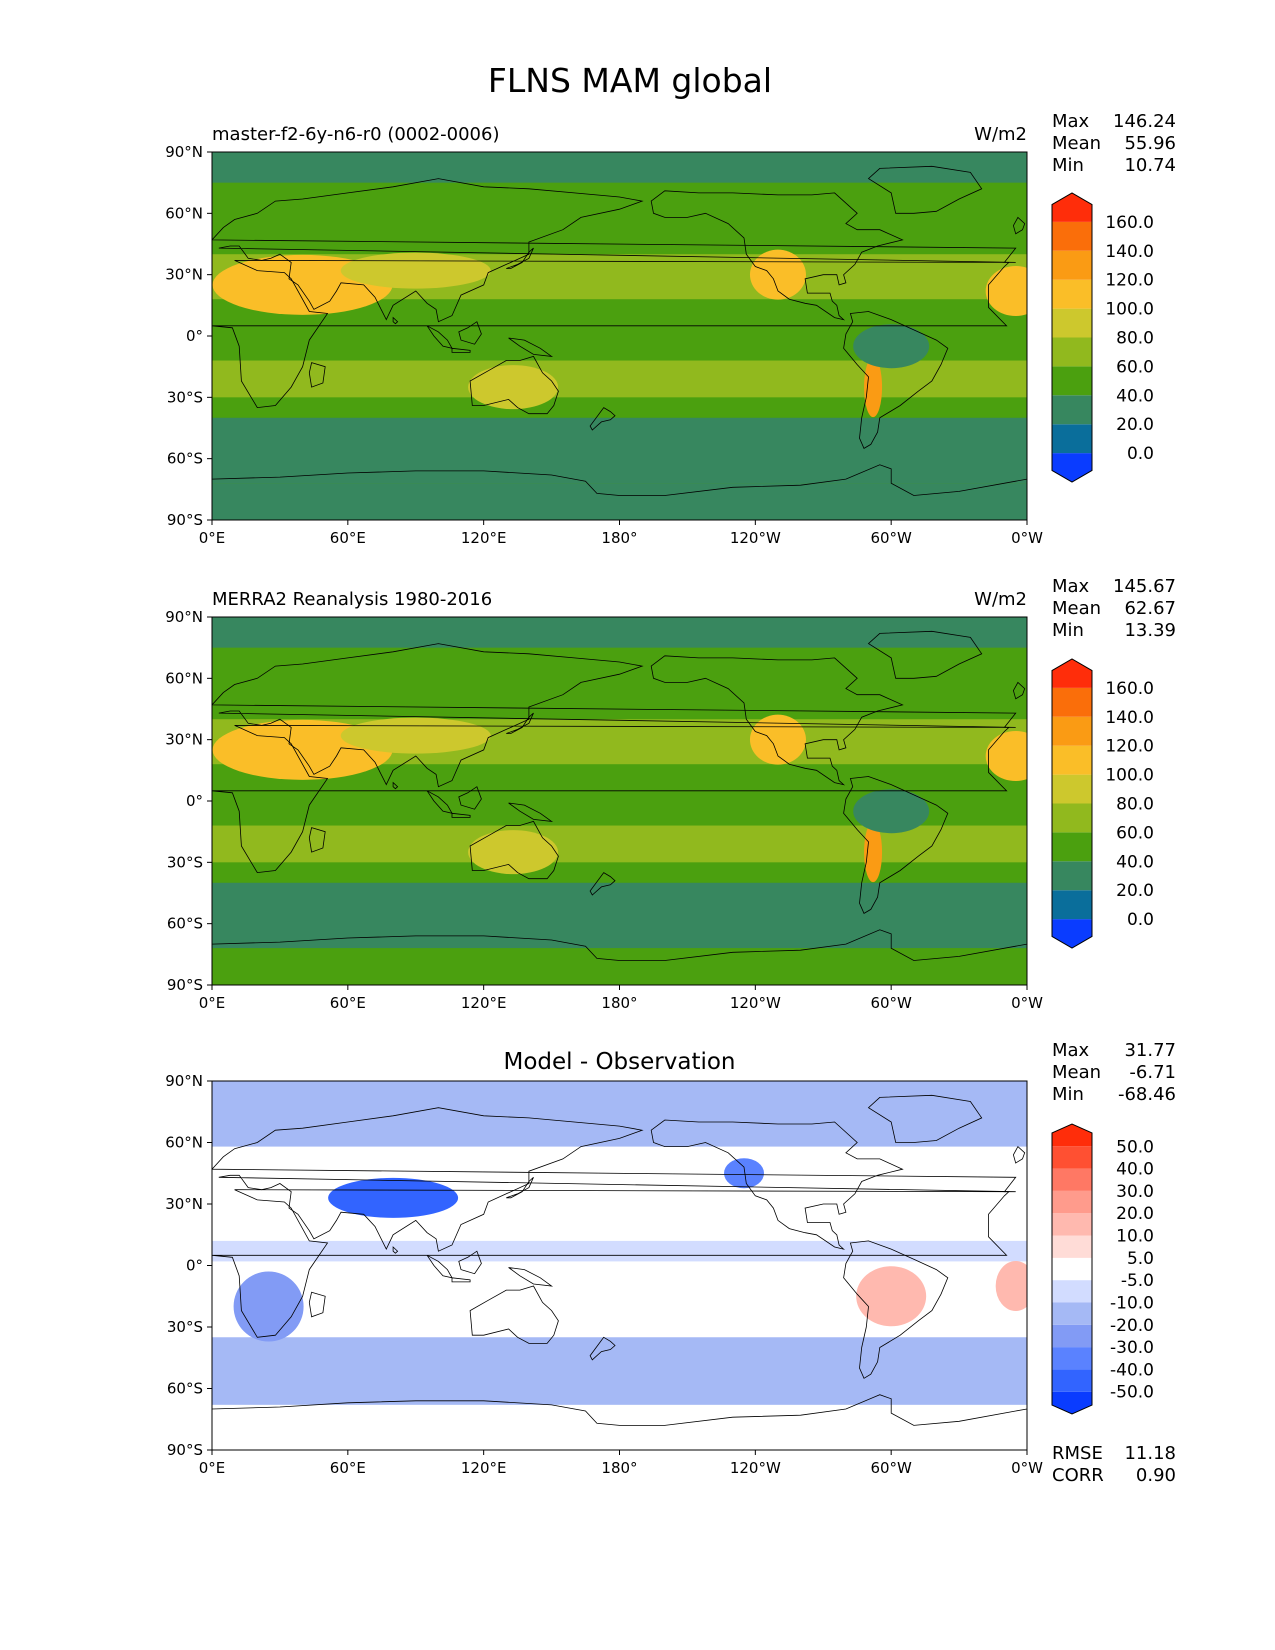 Image resolution: width=1275 pixels, height=1650 pixels. Describe the element at coordinates (1011, 1286) in the screenshot. I see `atlantic-diff-feature` at that location.